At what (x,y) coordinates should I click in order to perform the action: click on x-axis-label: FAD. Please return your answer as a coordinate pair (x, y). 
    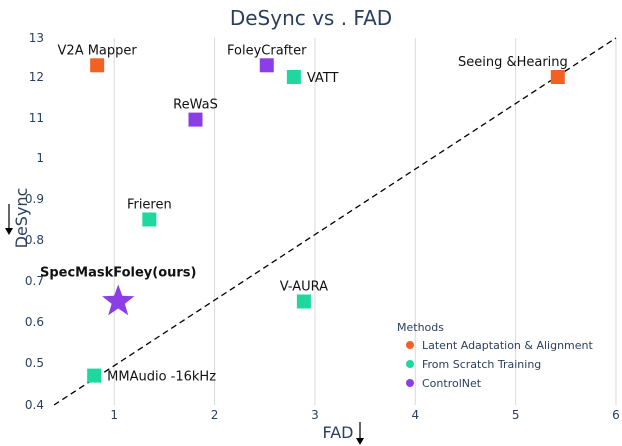
    Looking at the image, I should click on (338, 432).